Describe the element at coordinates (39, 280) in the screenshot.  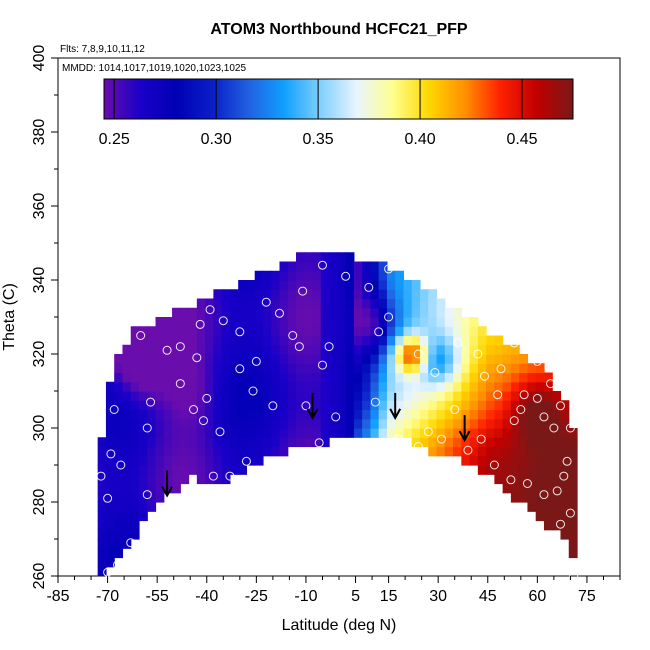
I see `y-tick-label: 340` at that location.